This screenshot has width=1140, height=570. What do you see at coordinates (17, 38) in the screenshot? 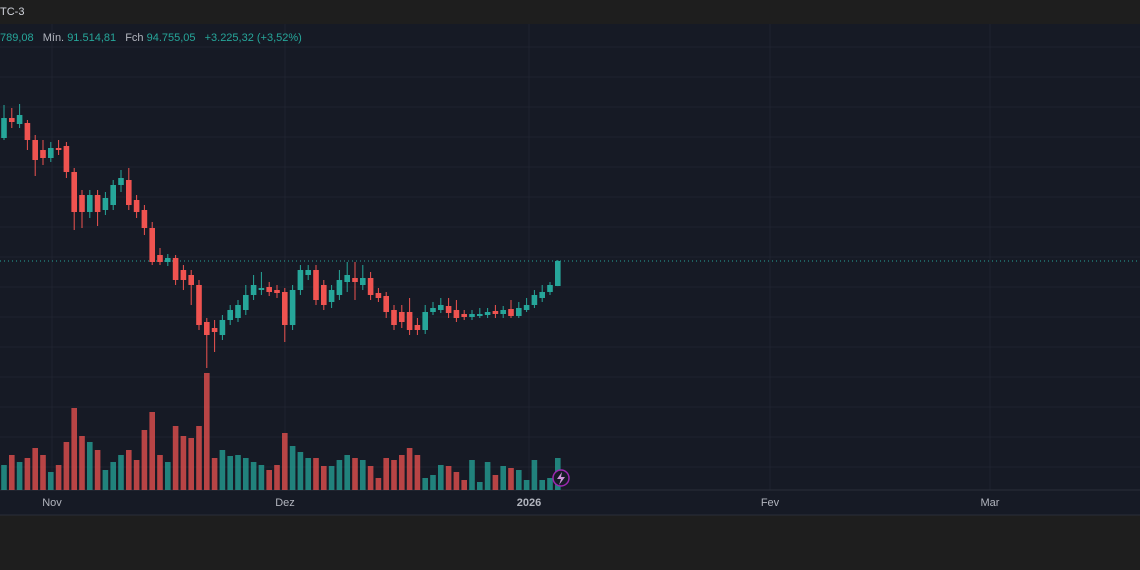
I see `high-value: 789,08` at bounding box center [17, 38].